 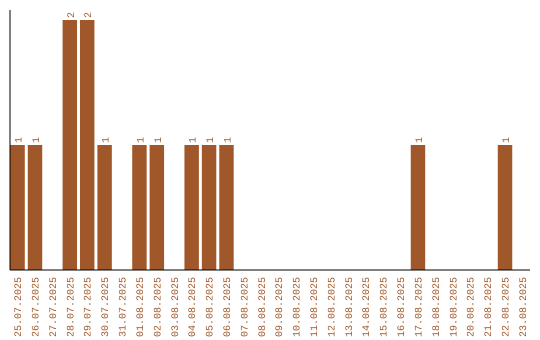 I want to click on x-tick-label: 15.08.2025, so click(x=385, y=307).